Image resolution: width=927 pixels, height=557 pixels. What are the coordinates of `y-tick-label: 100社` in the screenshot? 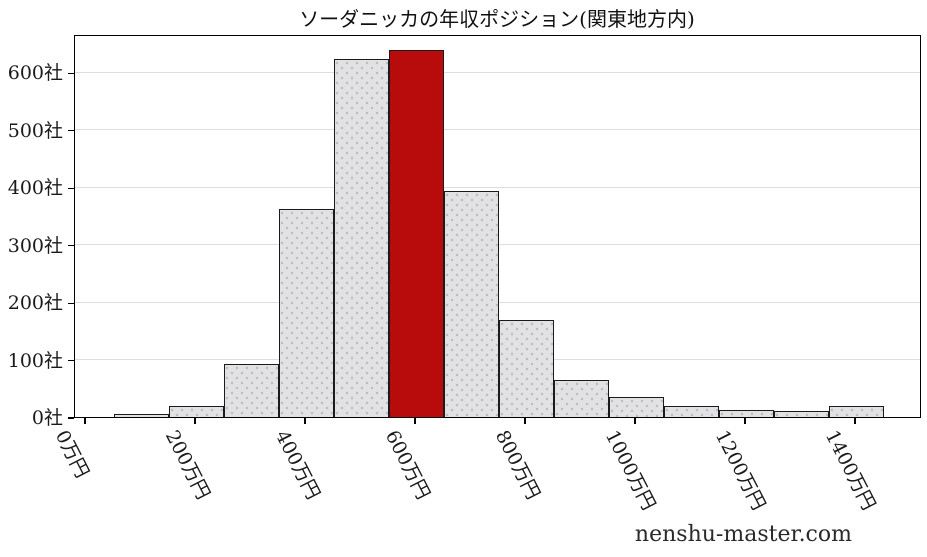 It's located at (35, 360).